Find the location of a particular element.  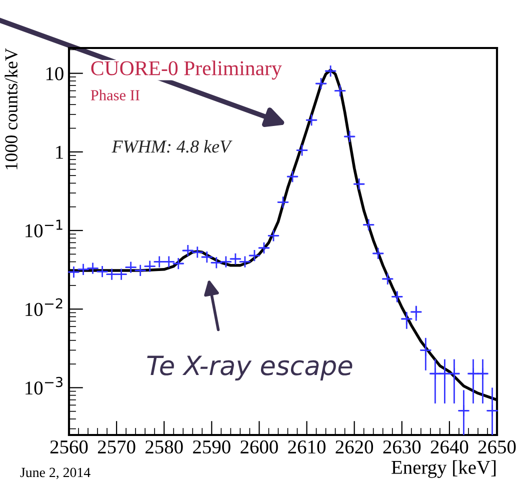

y-tick-label: 1 is located at coordinates (59, 152).